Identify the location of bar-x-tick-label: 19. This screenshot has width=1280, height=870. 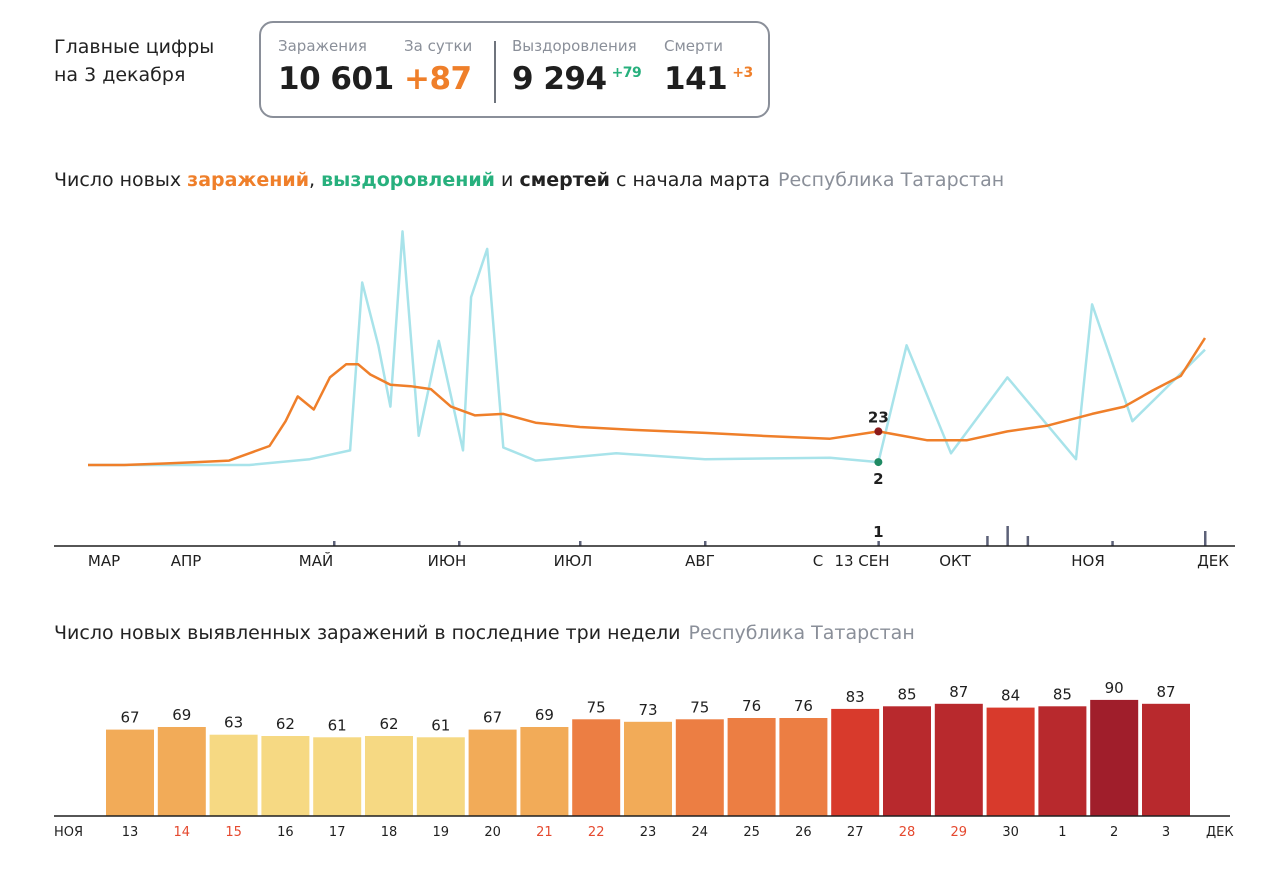
(441, 832).